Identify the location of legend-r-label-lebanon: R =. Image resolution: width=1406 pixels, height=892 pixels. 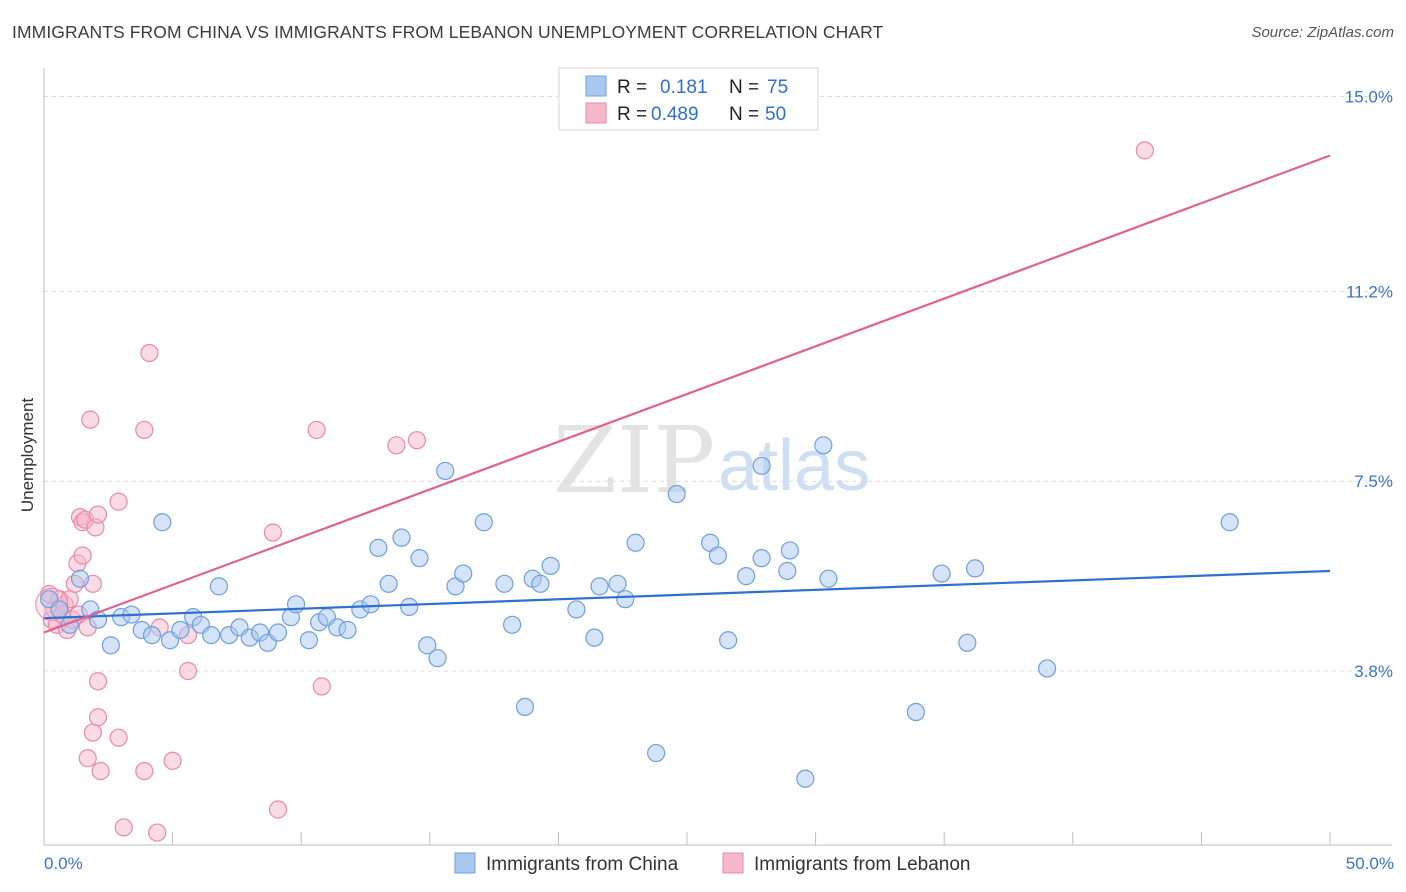
(632, 114).